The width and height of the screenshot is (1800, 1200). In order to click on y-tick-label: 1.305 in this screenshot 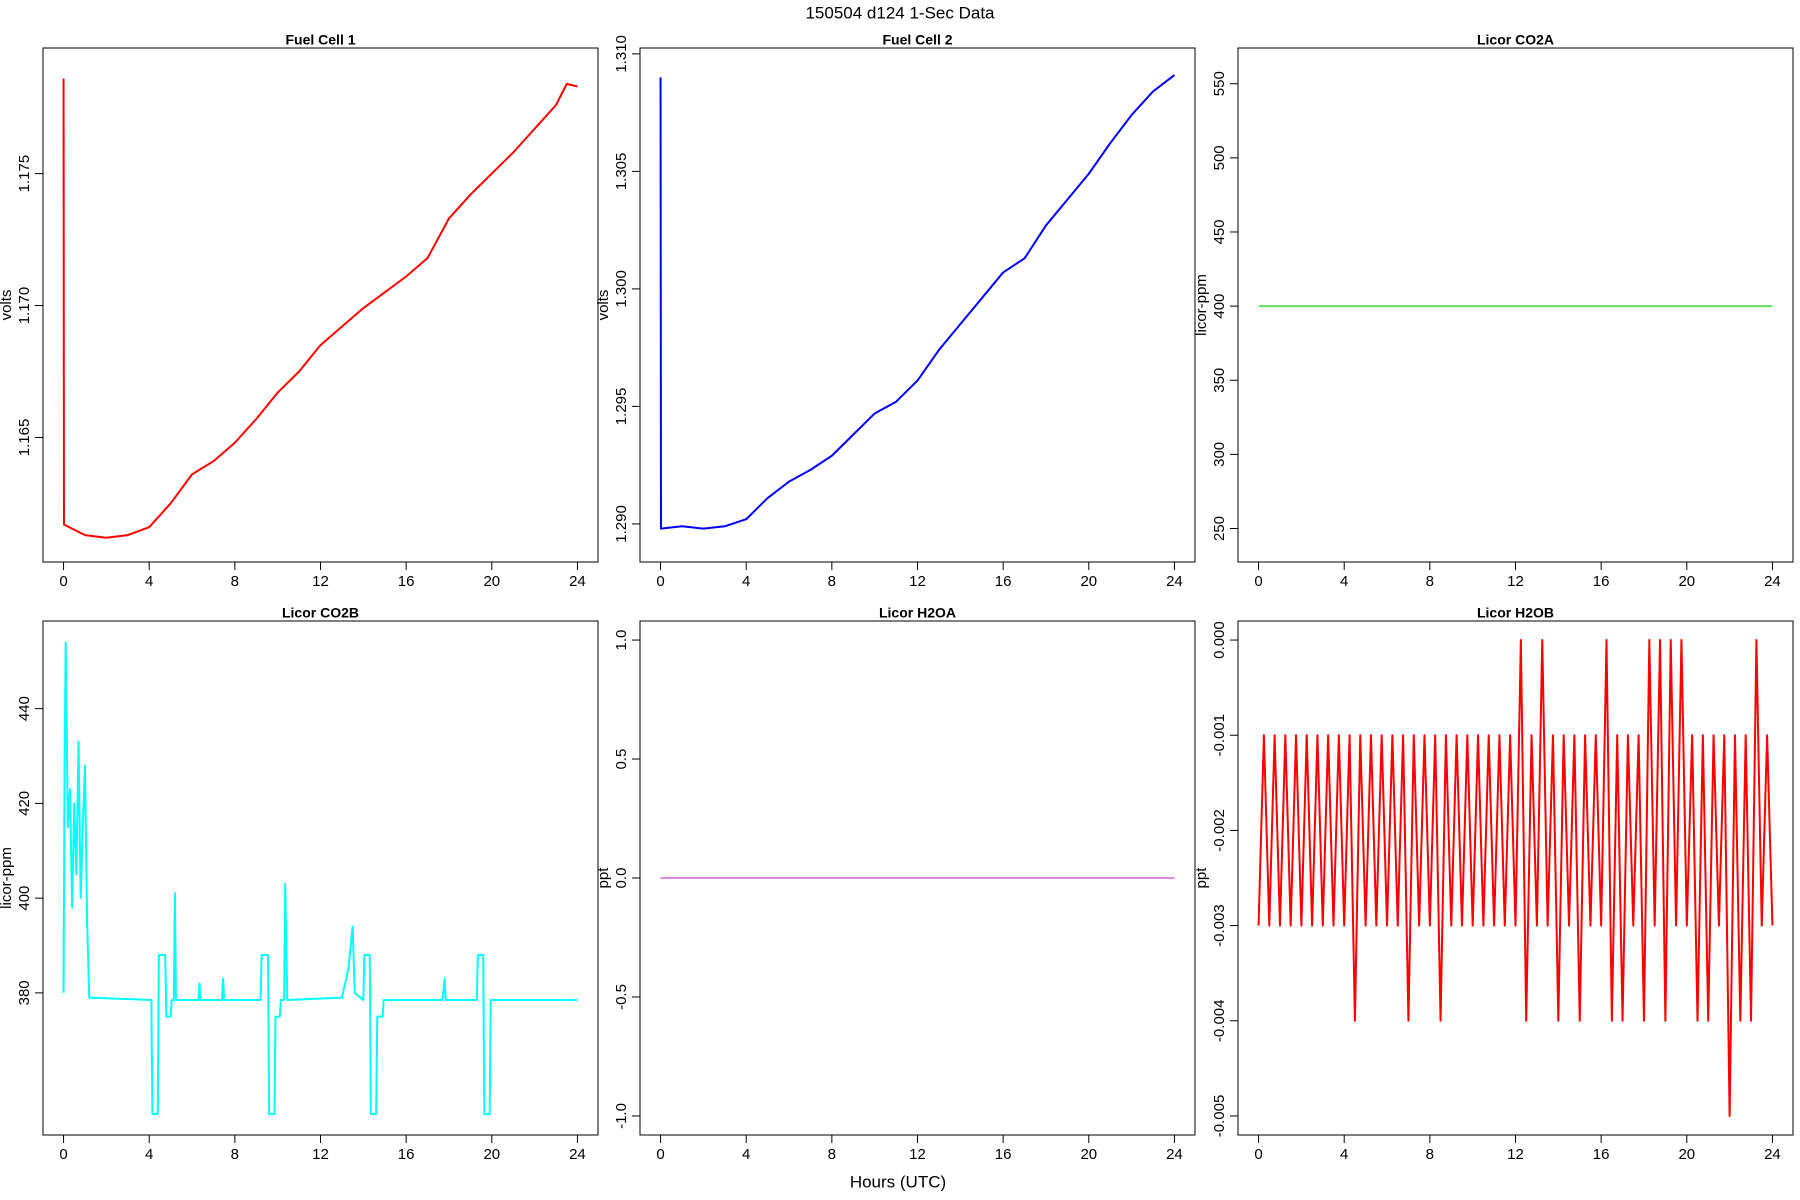, I will do `click(621, 172)`.